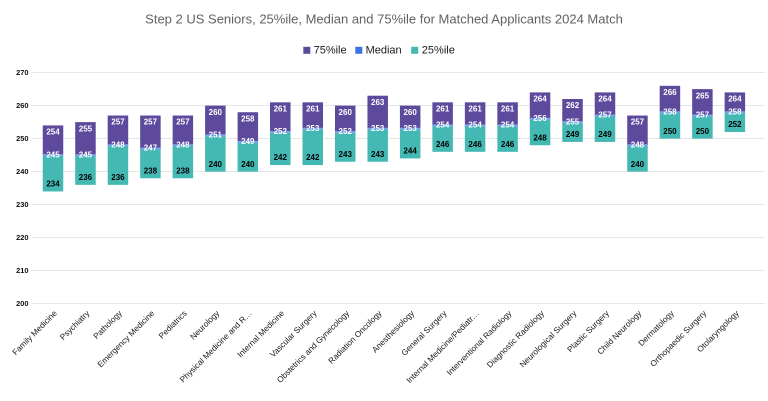 The image size is (768, 401). I want to click on svg-text: 265, so click(703, 95).